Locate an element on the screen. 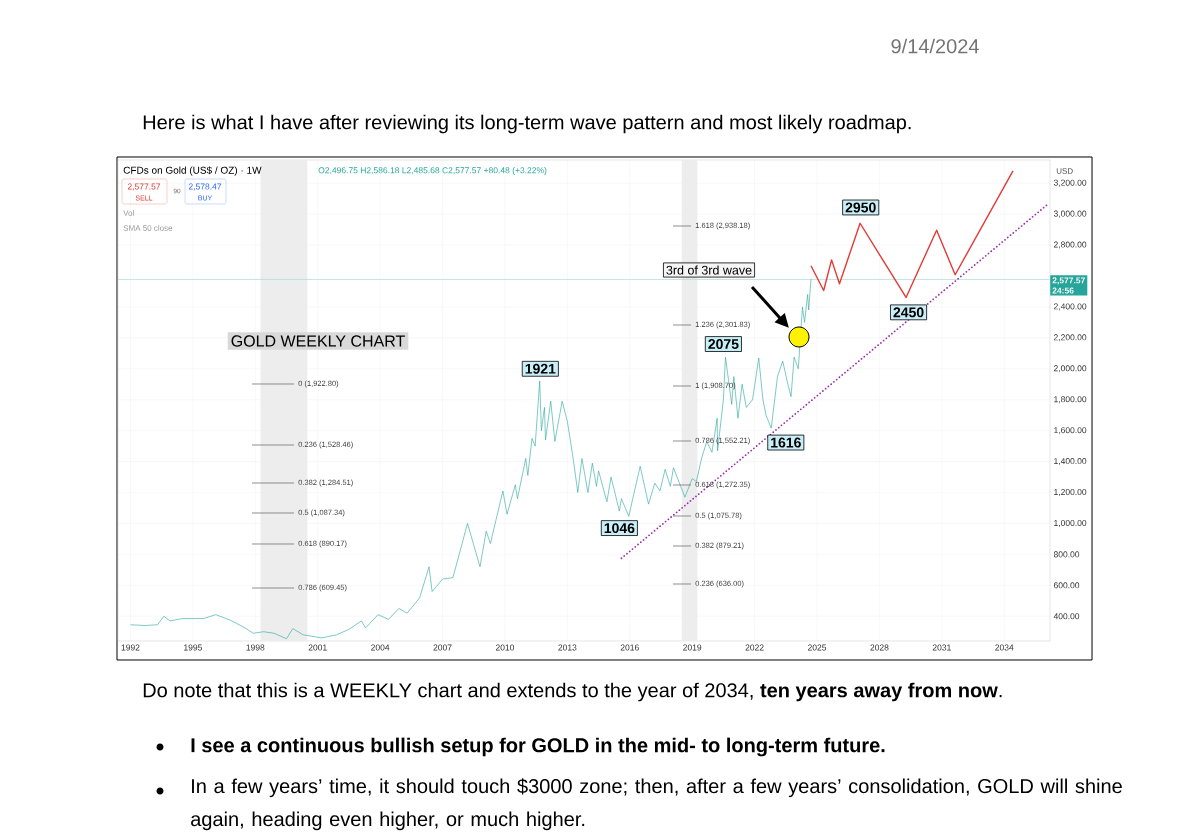 Image resolution: width=1200 pixels, height=835 pixels. text: USD is located at coordinates (1064, 171).